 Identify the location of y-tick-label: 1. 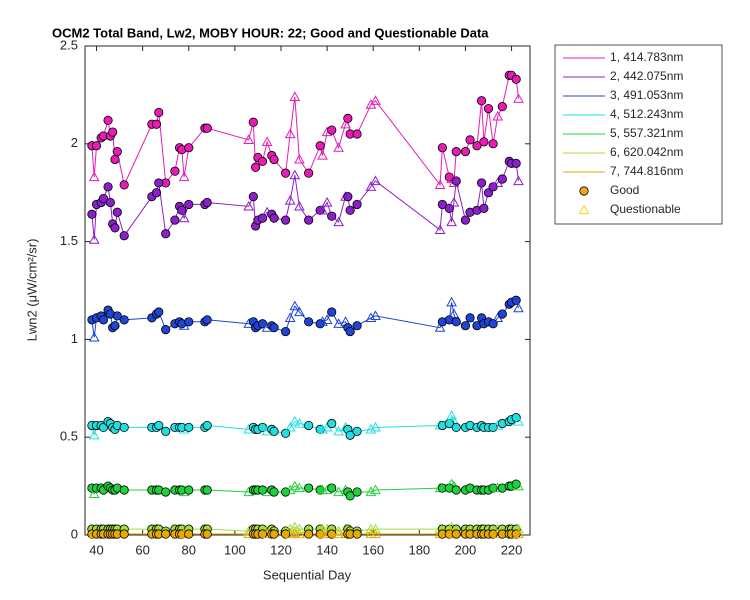
(74, 338).